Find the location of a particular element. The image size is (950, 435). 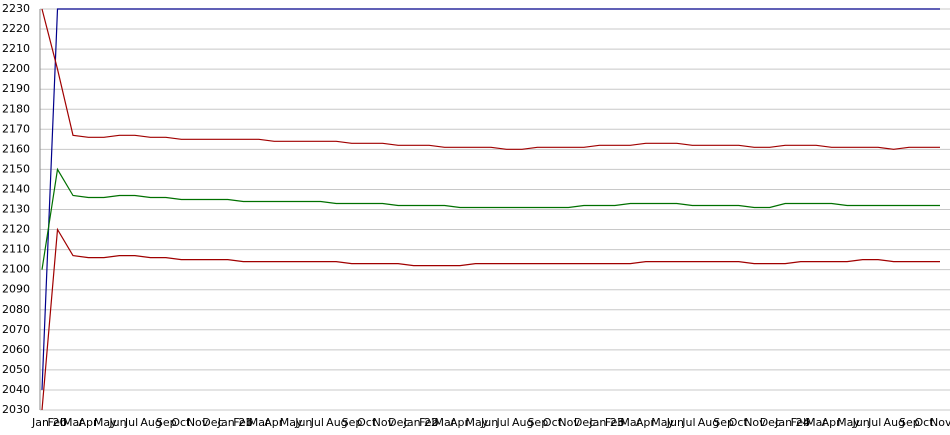

y-tick-label: 2130 is located at coordinates (16, 209).